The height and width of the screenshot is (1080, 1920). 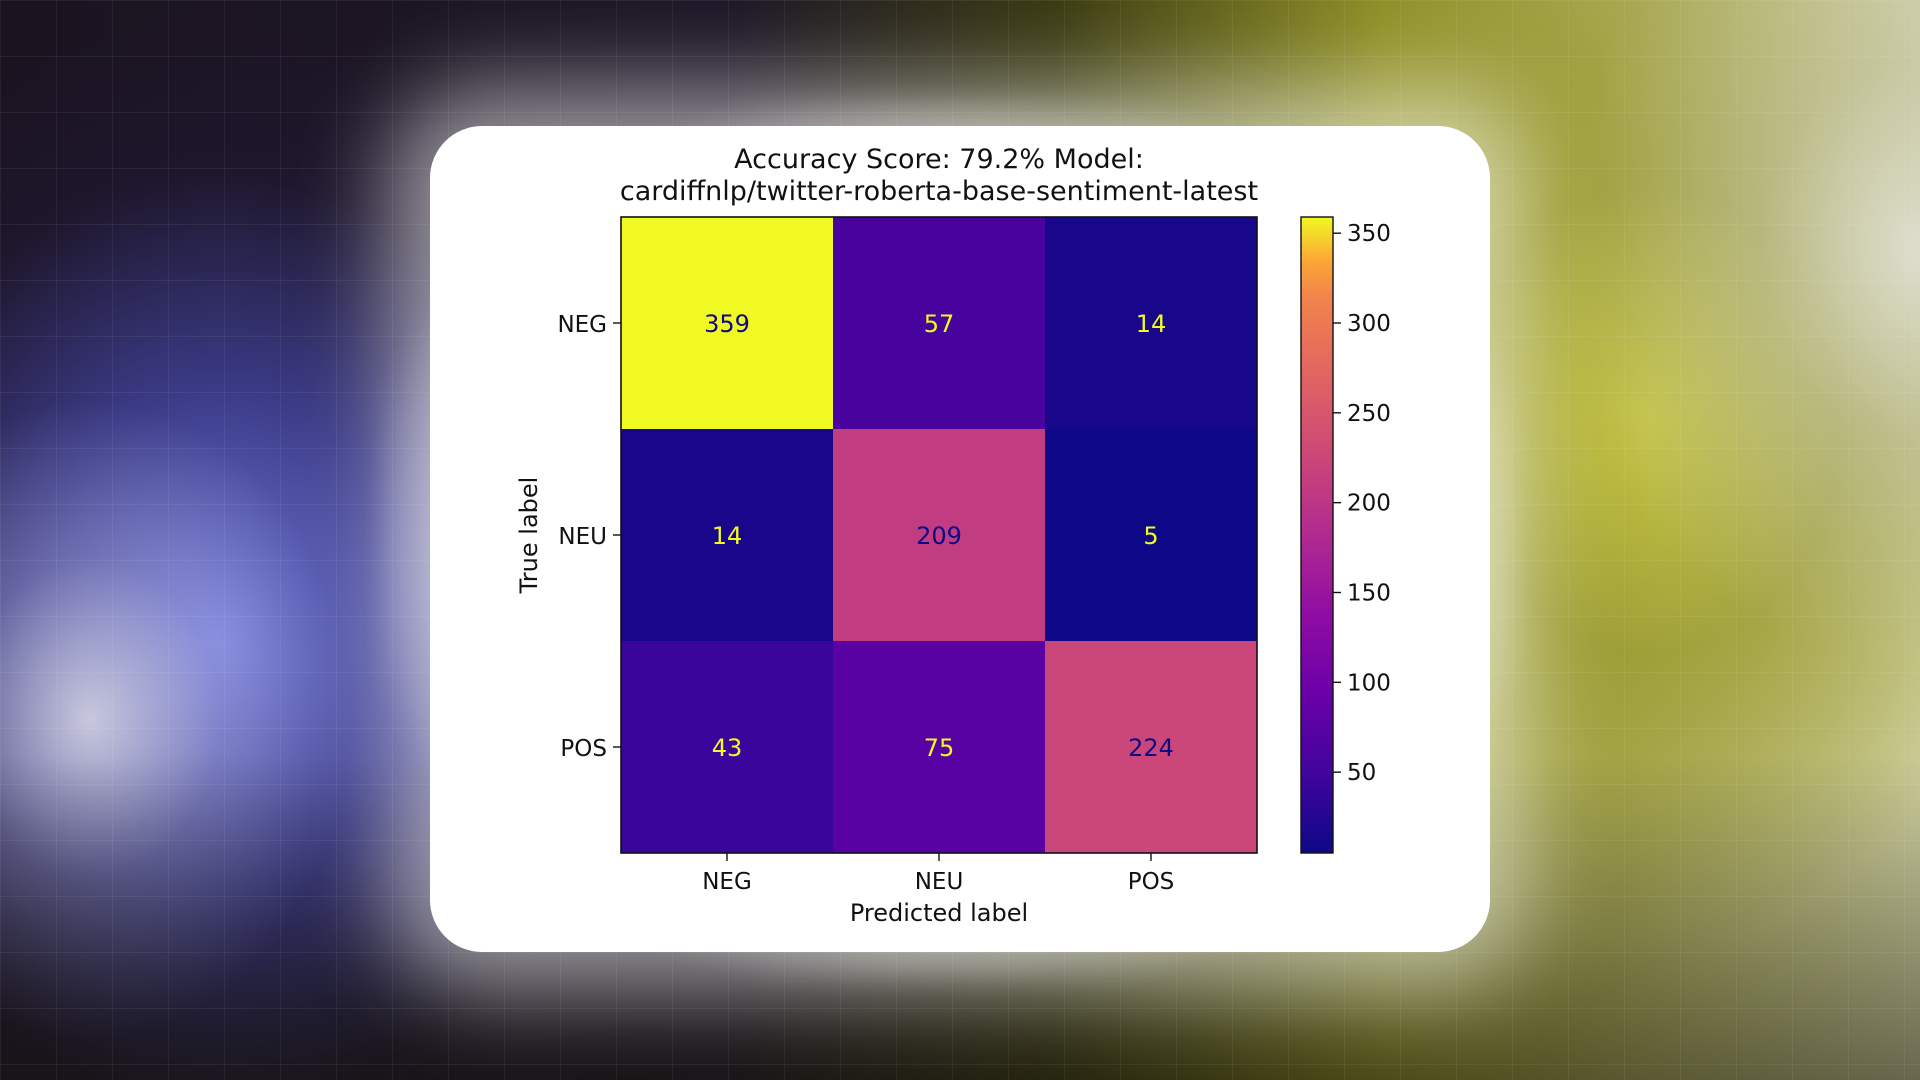 I want to click on colorbar-tick-label: 300, so click(x=1369, y=324).